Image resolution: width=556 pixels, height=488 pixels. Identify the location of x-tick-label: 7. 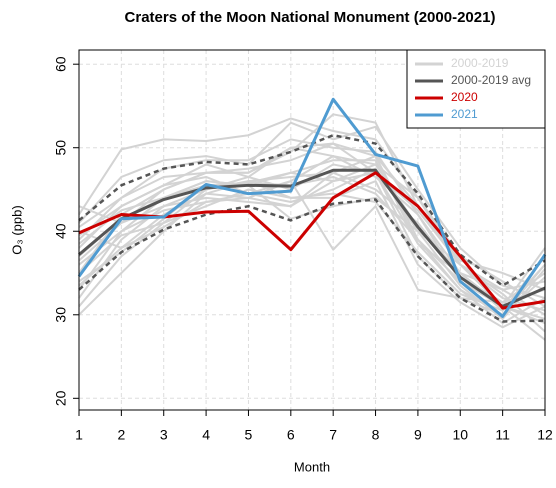
(333, 435).